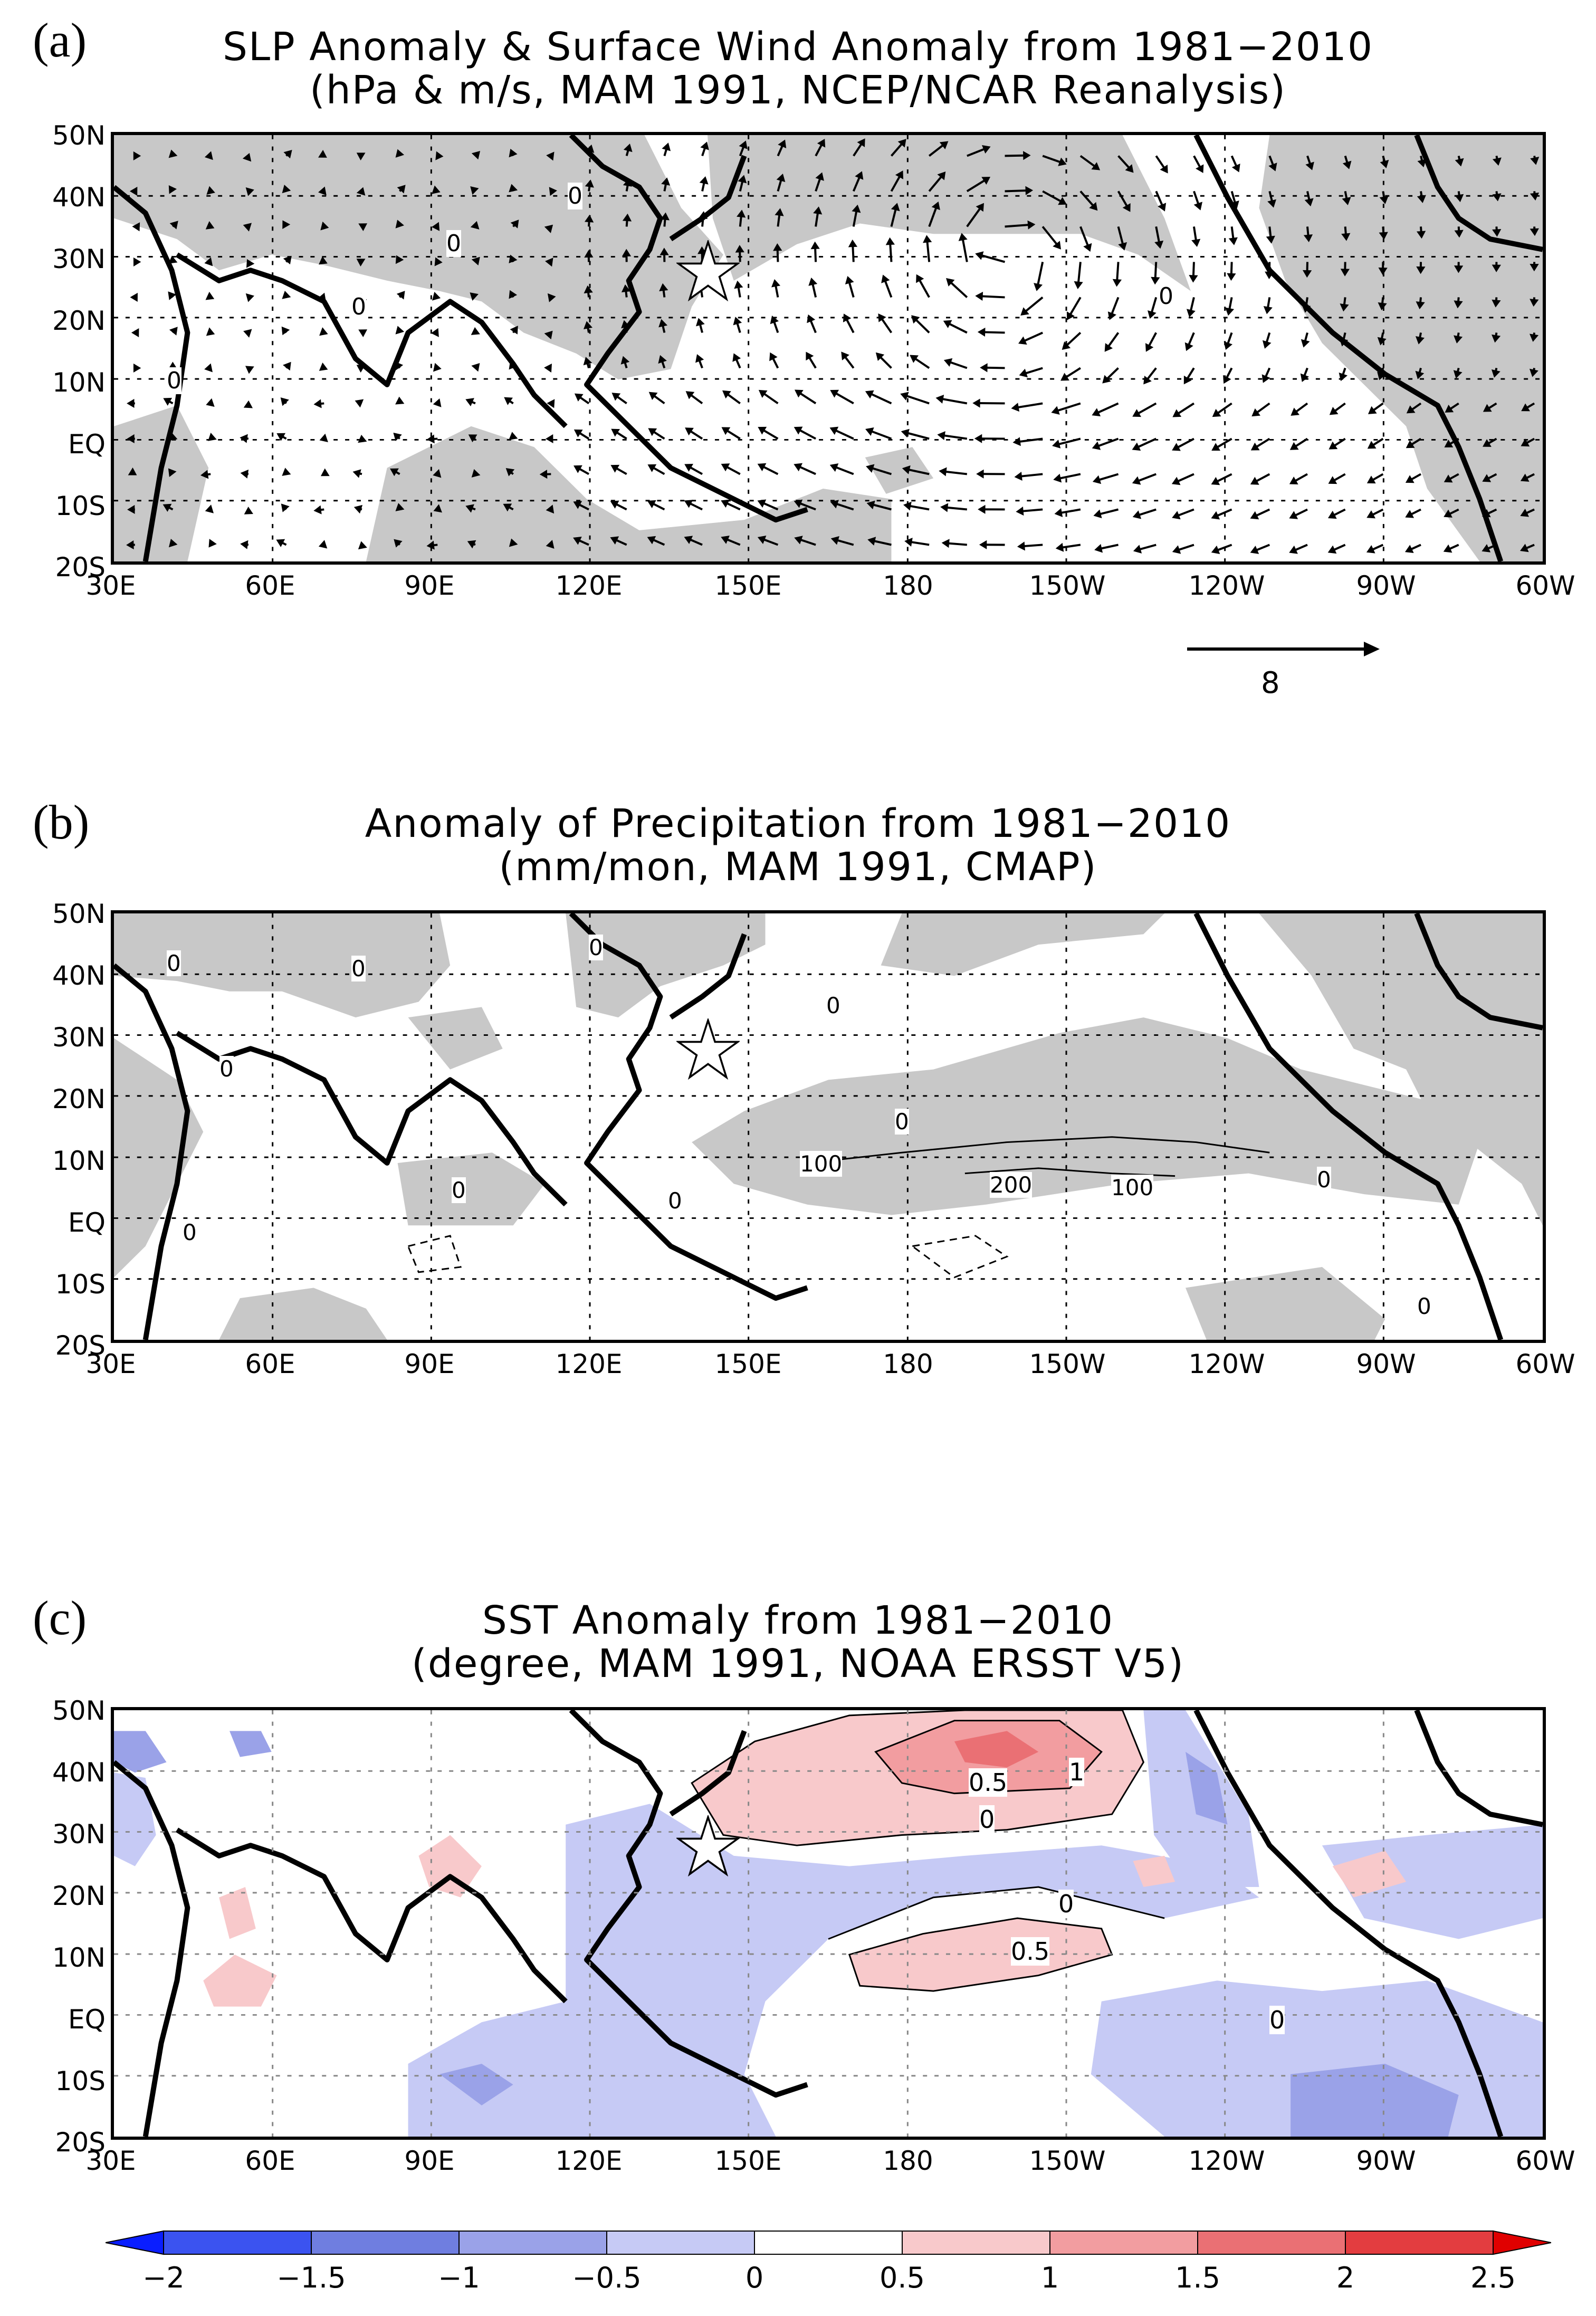 Image resolution: width=1596 pixels, height=2316 pixels. I want to click on panel-c-contours, so click(928, 1851).